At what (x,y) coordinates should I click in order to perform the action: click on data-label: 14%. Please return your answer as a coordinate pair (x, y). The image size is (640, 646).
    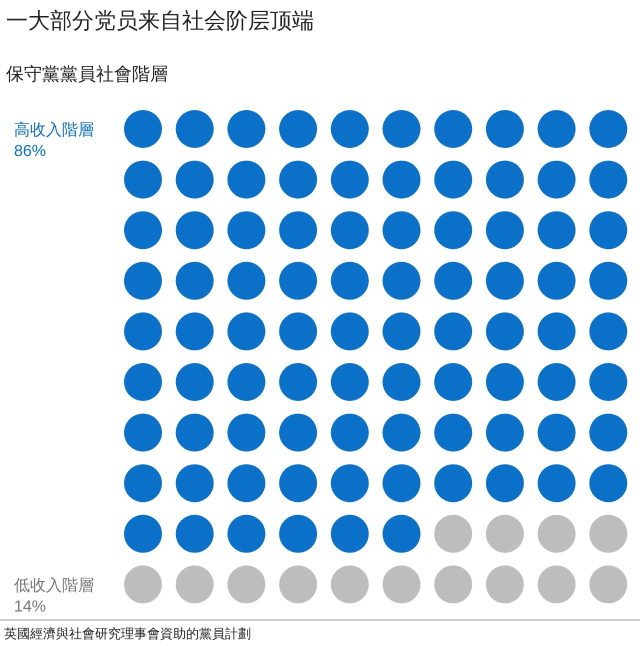
    Looking at the image, I should click on (30, 607).